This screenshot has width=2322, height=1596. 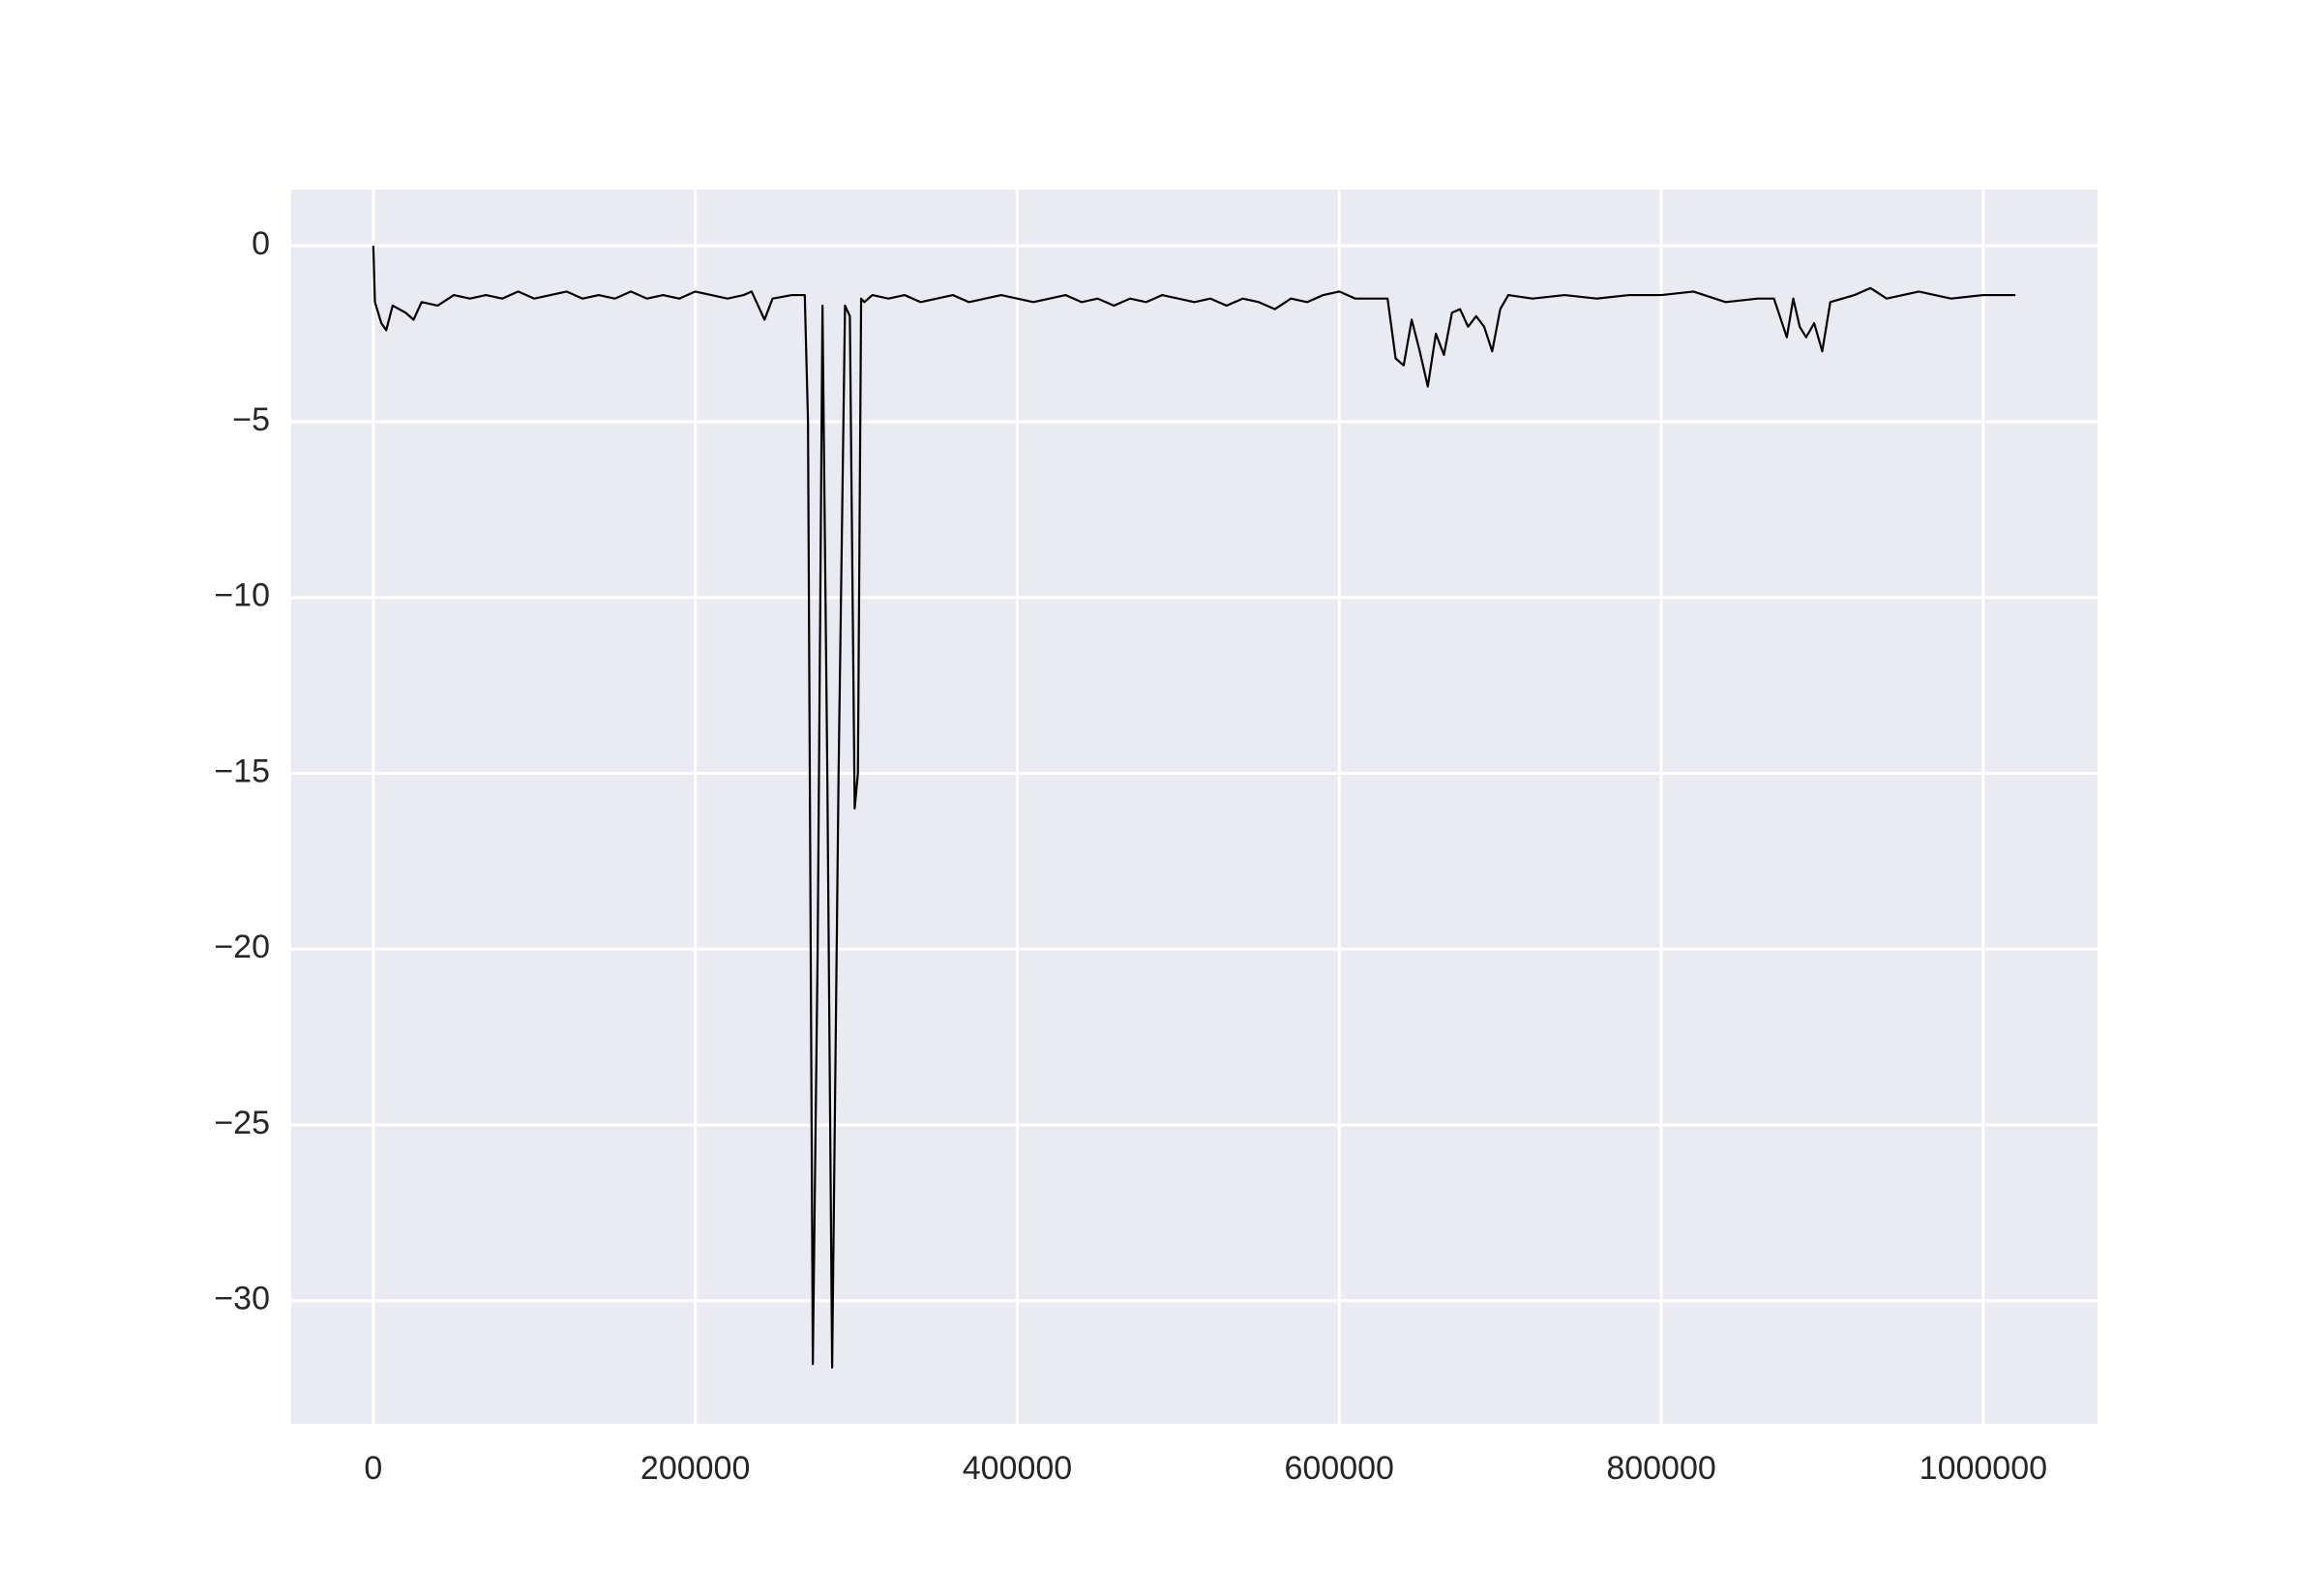 I want to click on y-tick-label: −25, so click(x=242, y=1123).